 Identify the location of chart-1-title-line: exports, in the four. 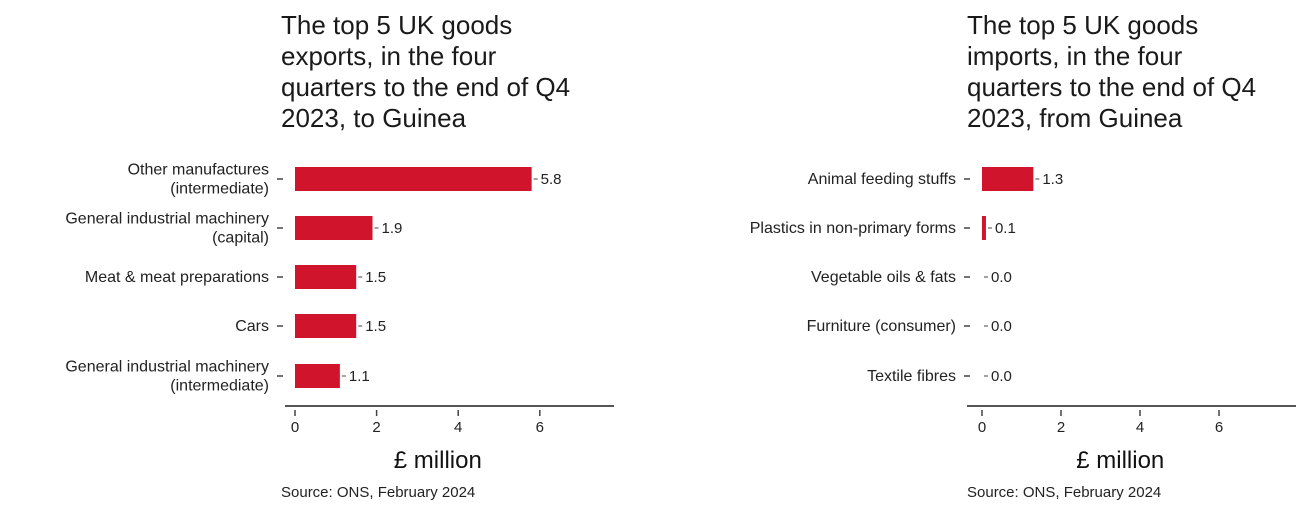
(389, 56).